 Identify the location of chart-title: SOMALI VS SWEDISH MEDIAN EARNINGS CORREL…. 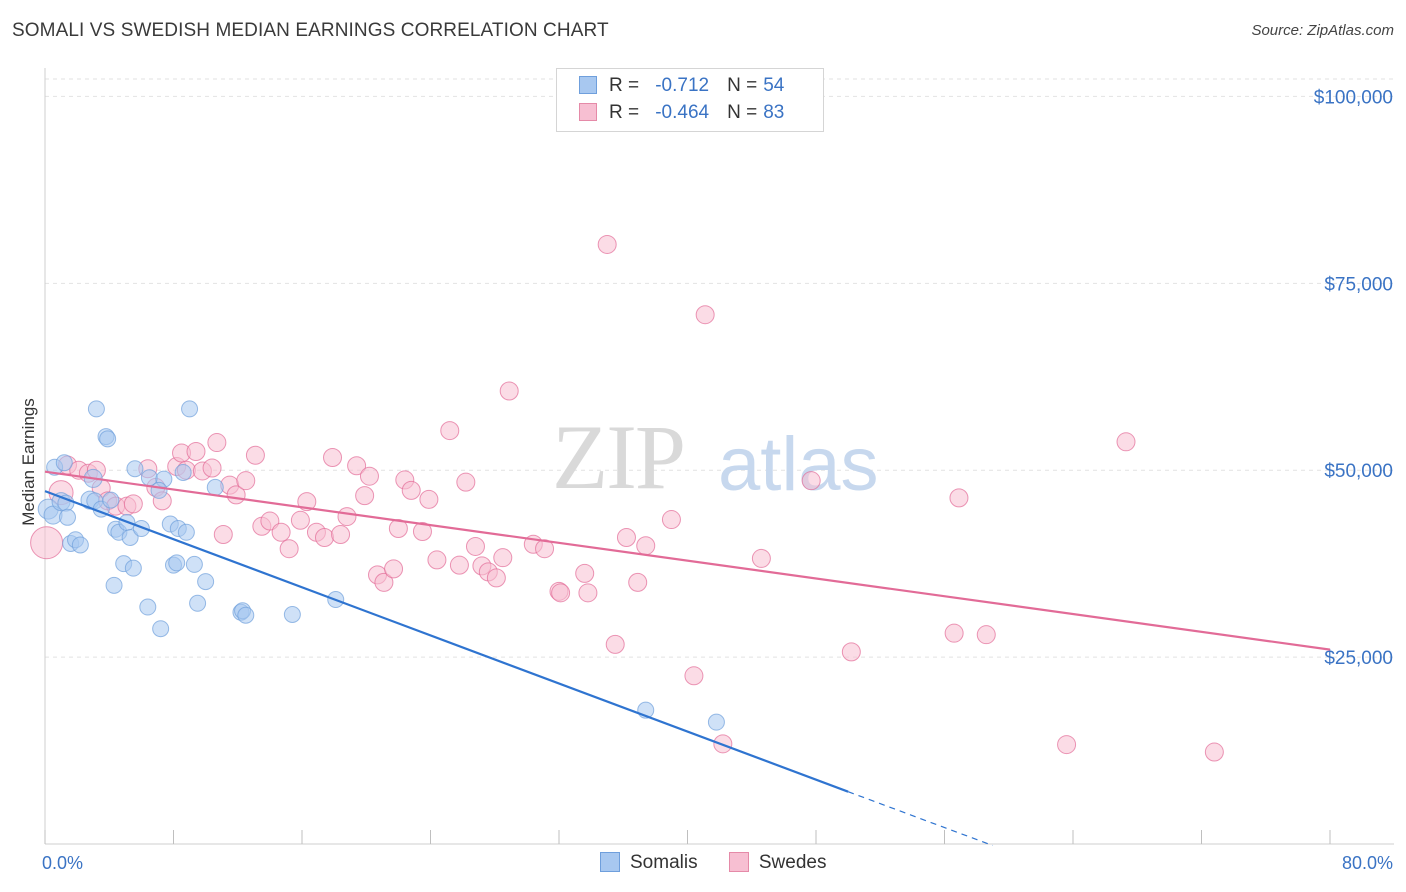
(310, 30).